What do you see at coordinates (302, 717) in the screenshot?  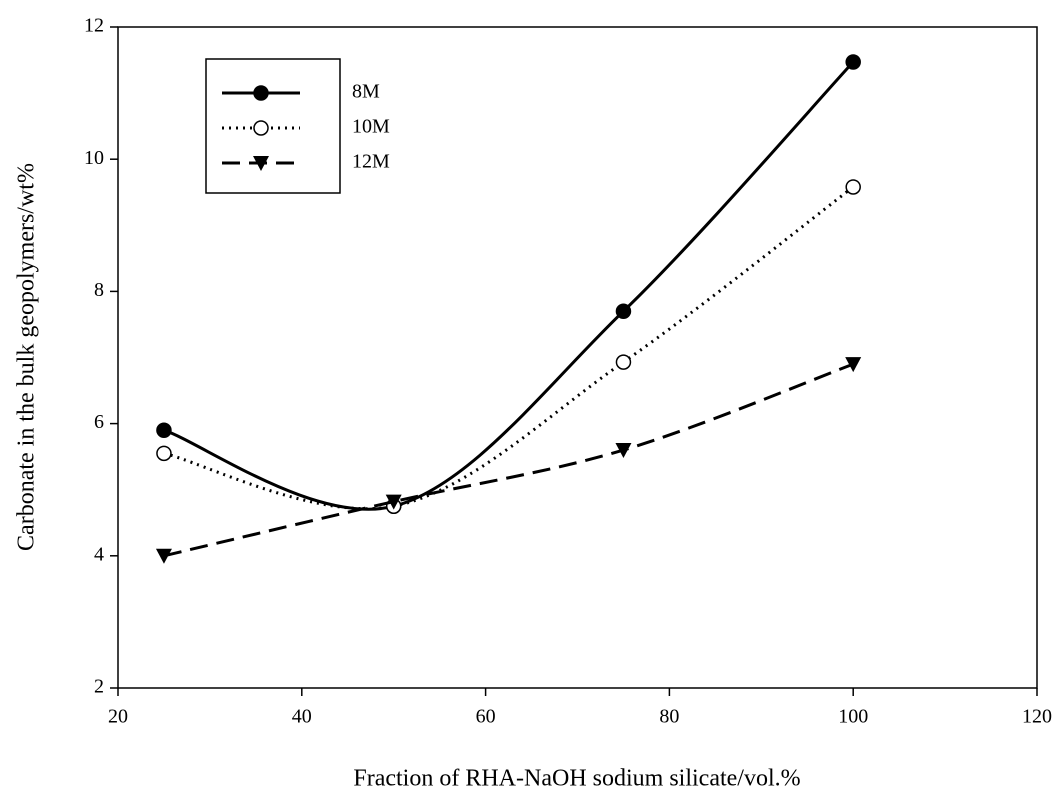 I see `x-tick-label: 40` at bounding box center [302, 717].